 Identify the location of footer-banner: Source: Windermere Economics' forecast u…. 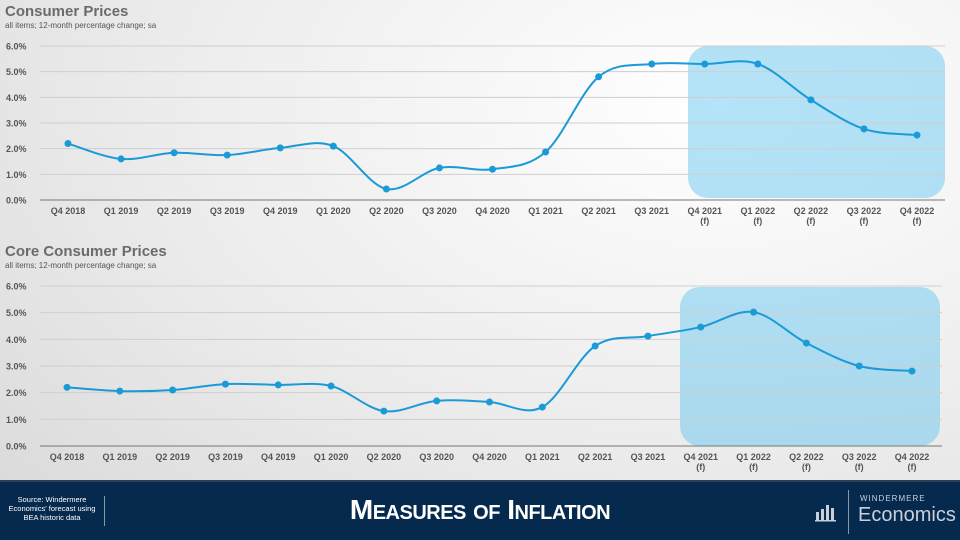
(480, 510).